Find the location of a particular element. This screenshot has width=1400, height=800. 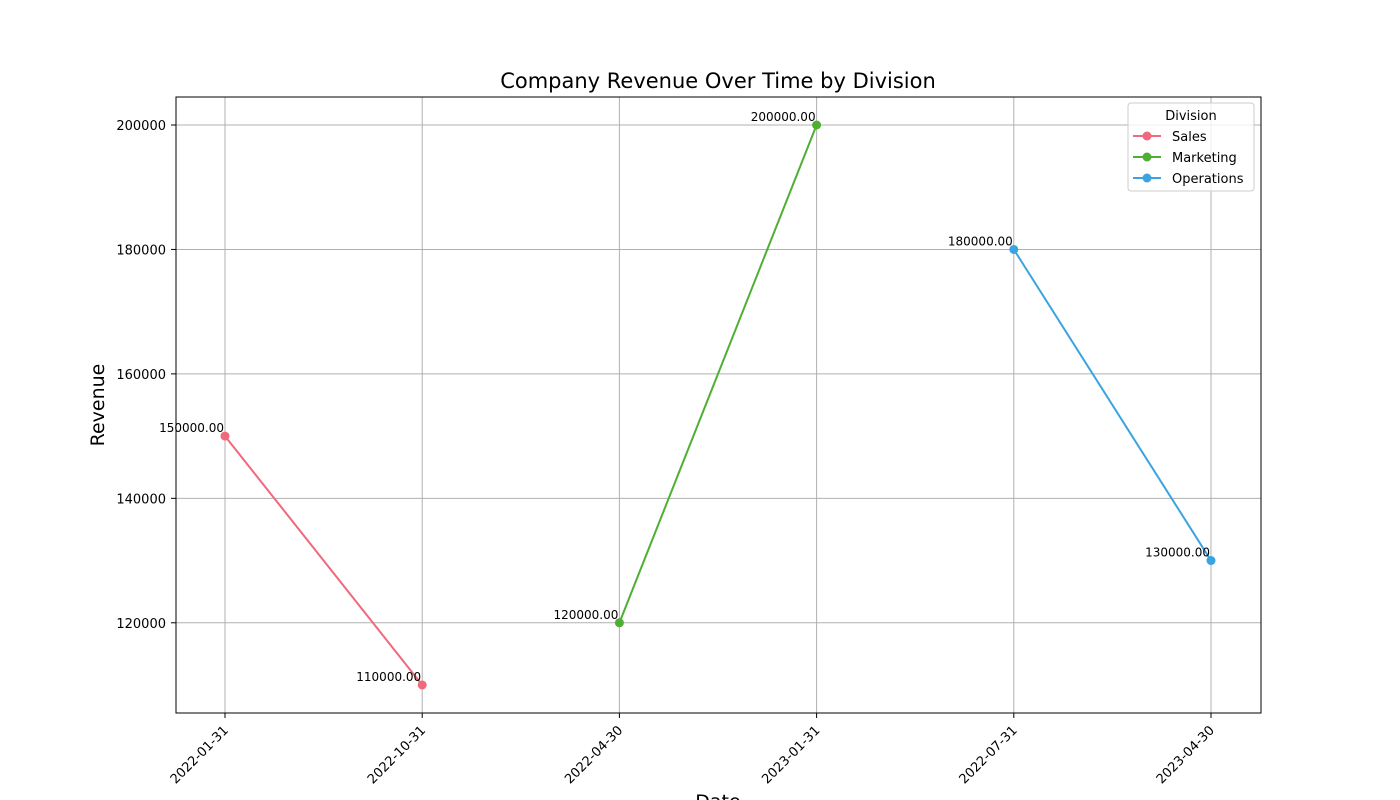

chart-title: Company Revenue Over Time by Division is located at coordinates (718, 81).